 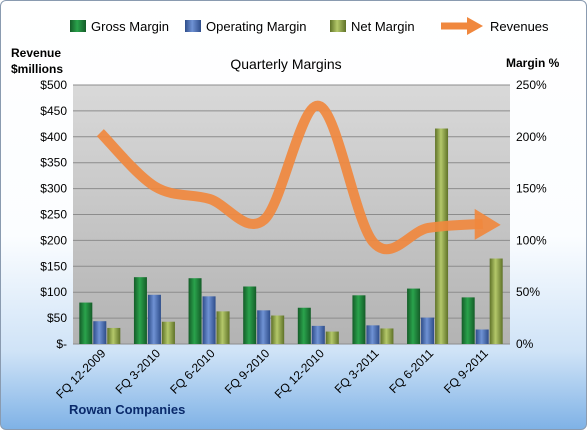 I want to click on left-tick-label: $400, so click(x=53, y=137).